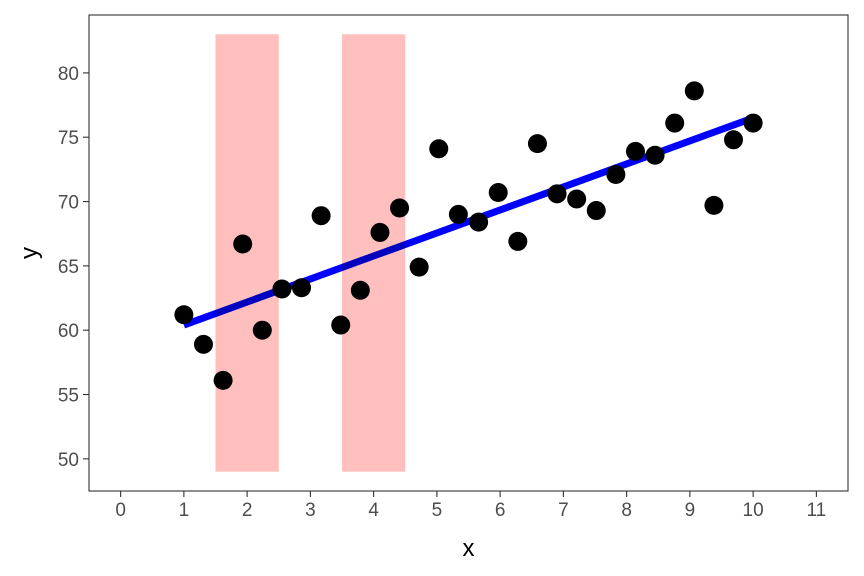 The height and width of the screenshot is (576, 864). Describe the element at coordinates (373, 510) in the screenshot. I see `x-tick-label: 4` at that location.